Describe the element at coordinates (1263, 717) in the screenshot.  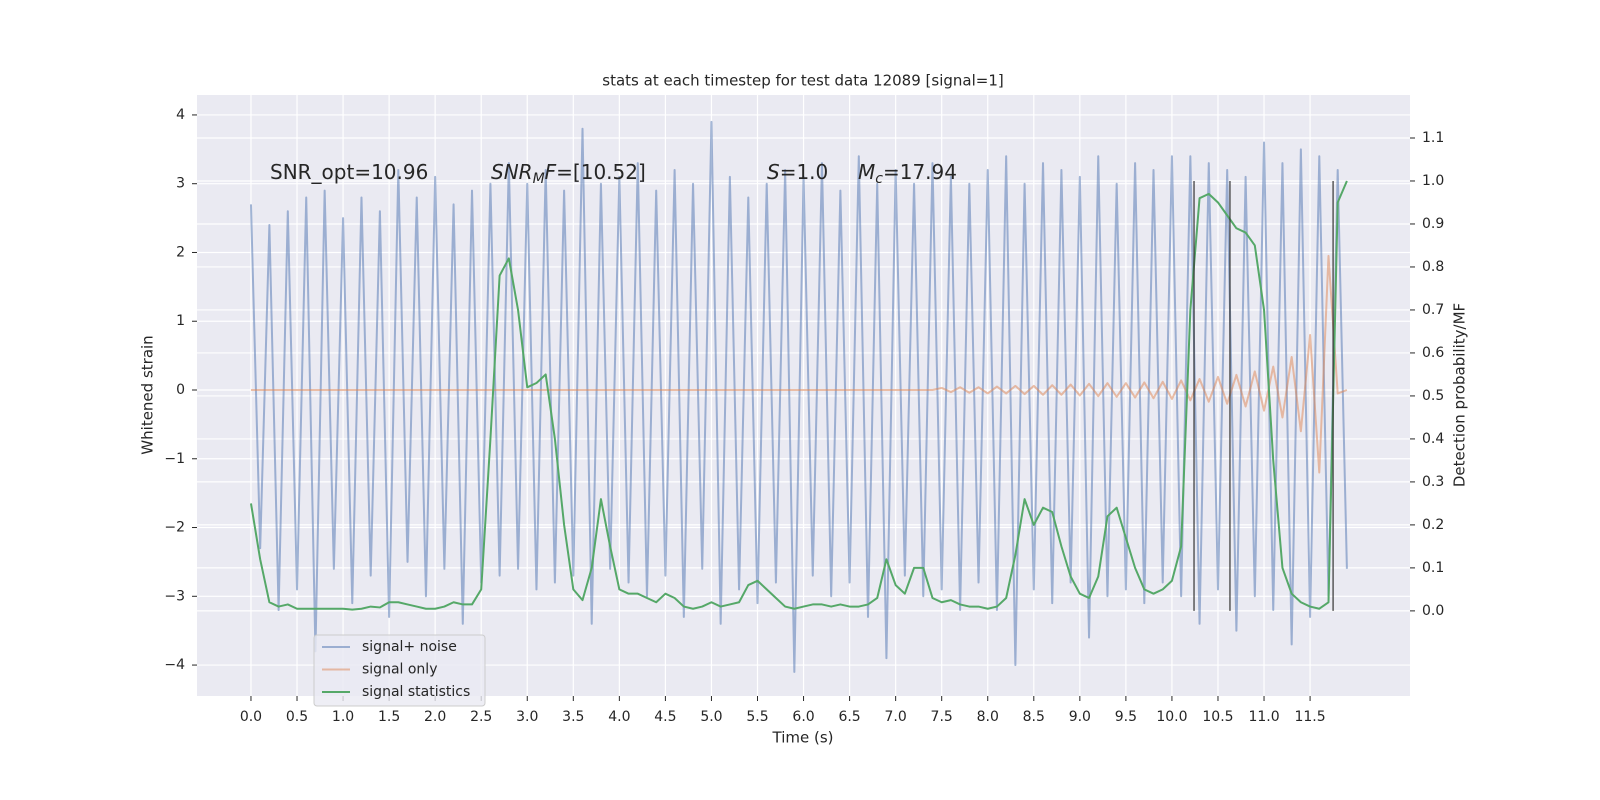
I see `x-tick-label: 11.0` at that location.